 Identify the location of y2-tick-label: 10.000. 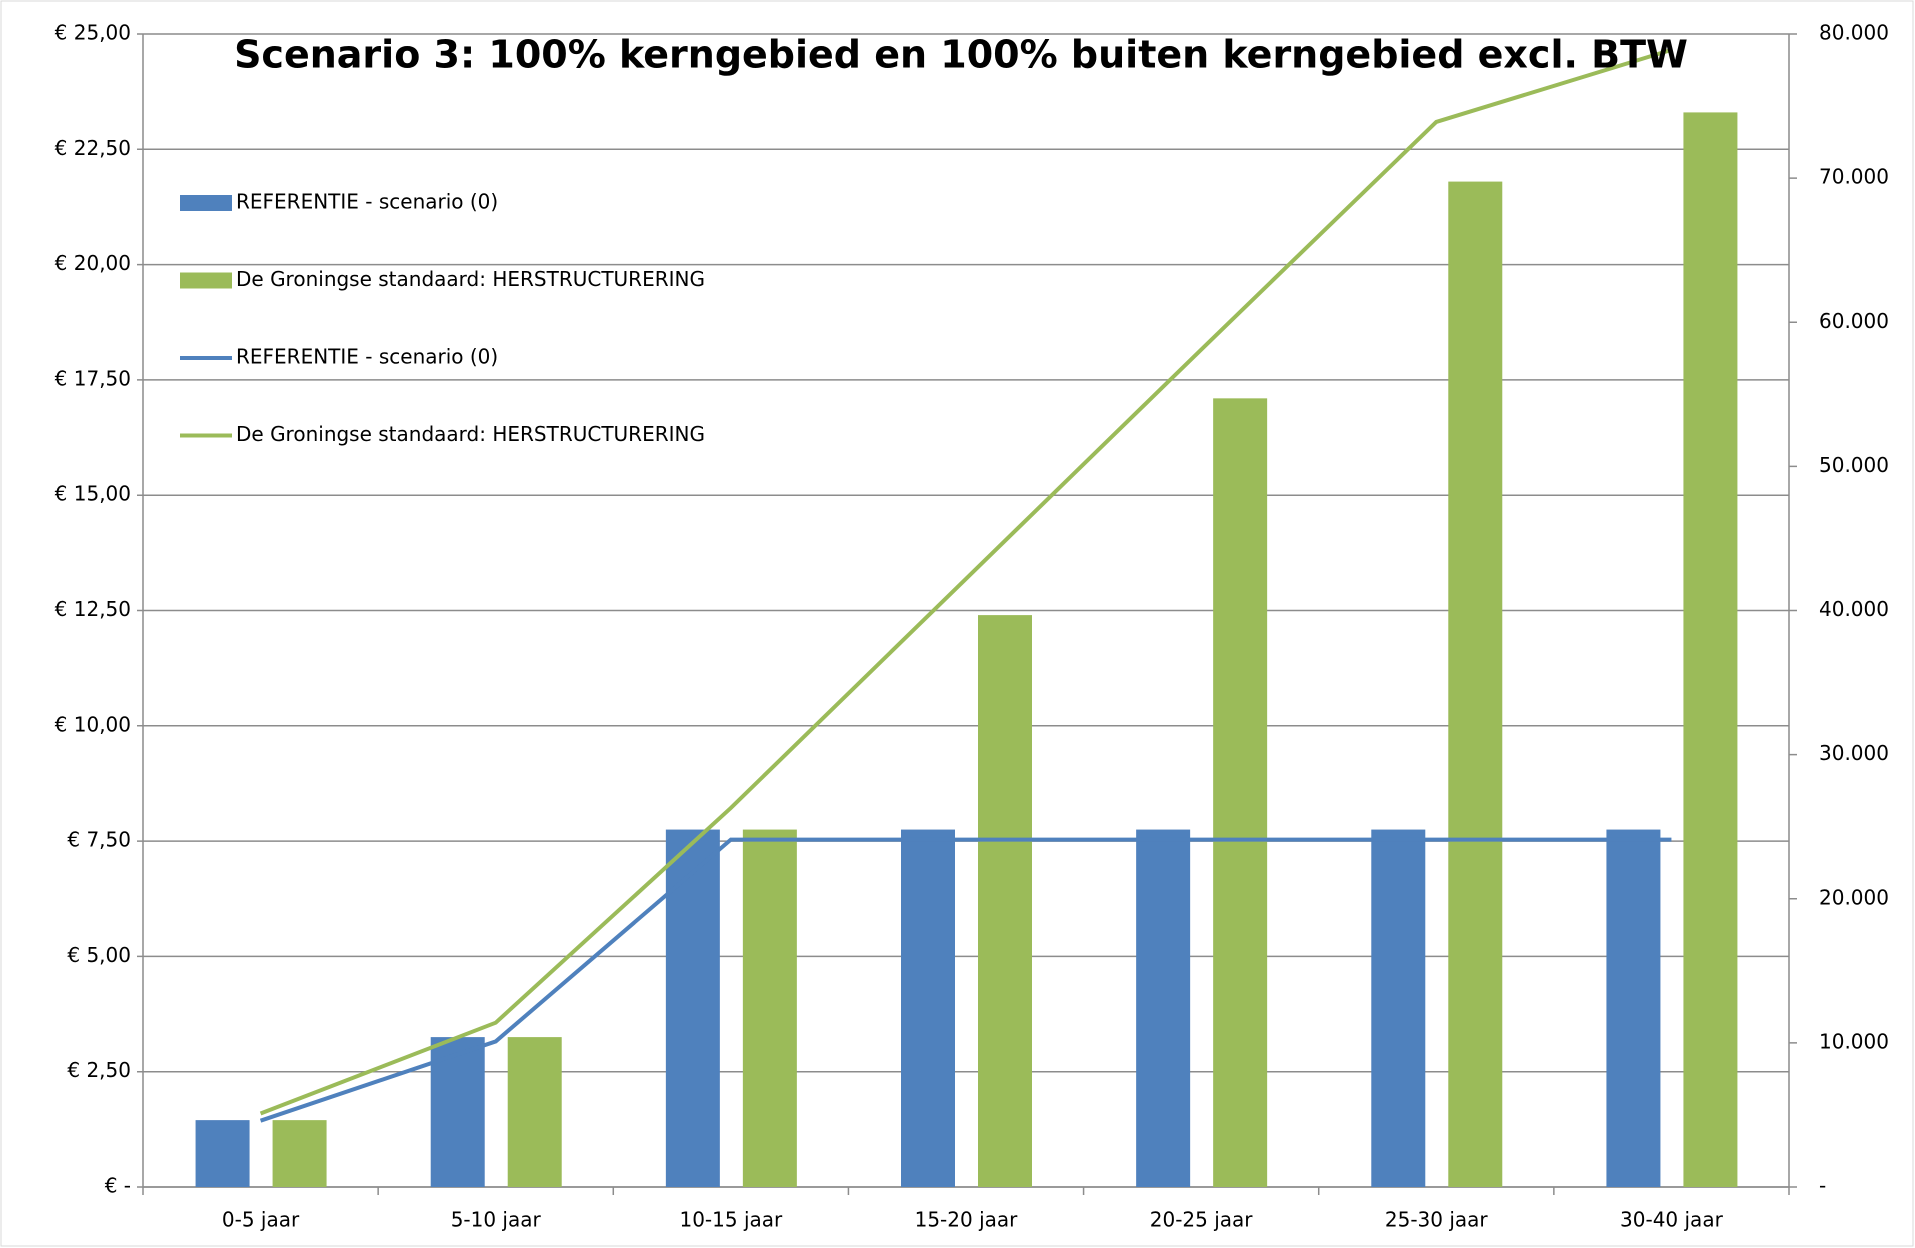
(1854, 1041).